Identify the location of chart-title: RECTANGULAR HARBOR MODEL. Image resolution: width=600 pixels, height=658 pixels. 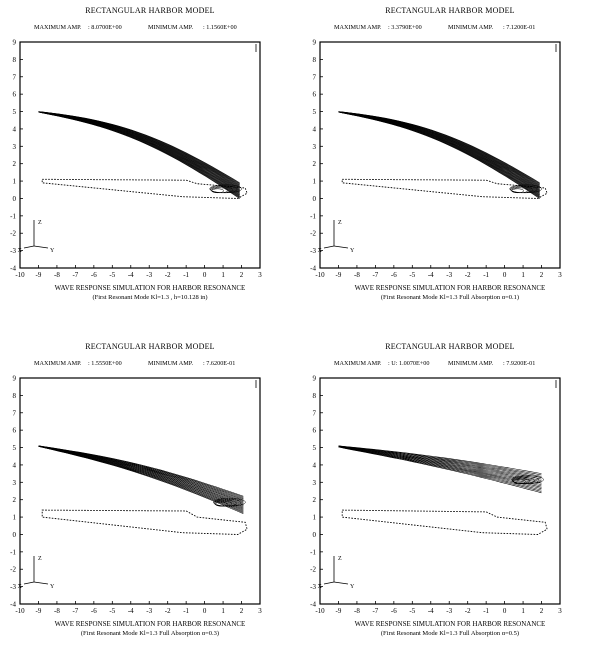
(150, 346).